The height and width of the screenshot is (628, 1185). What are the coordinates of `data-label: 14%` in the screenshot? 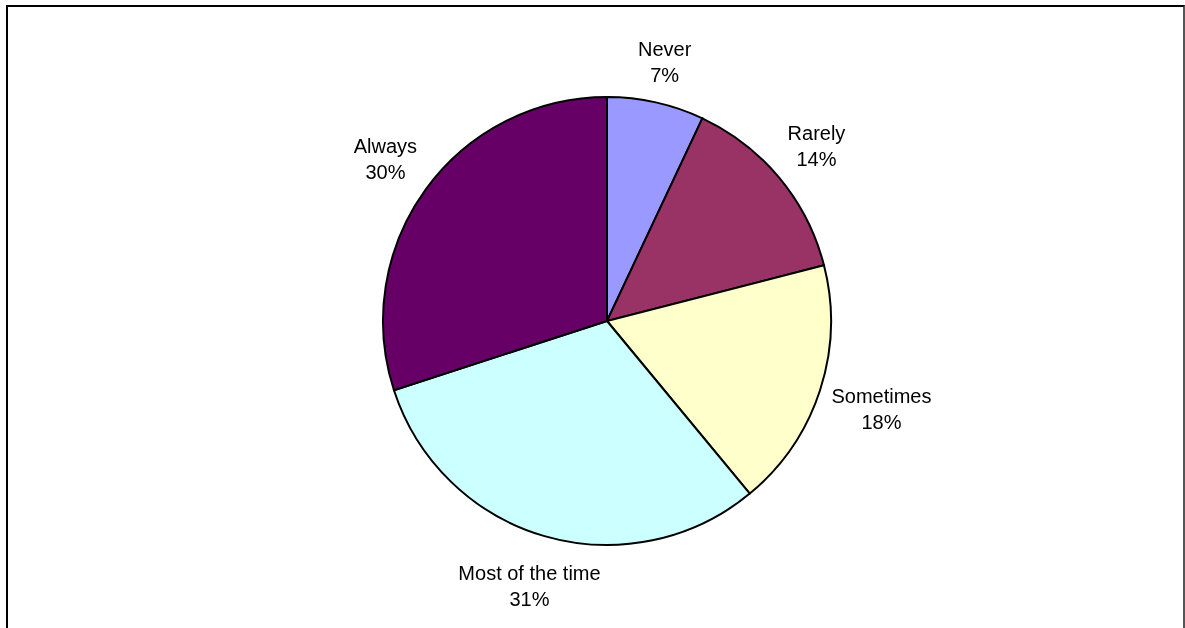 It's located at (816, 159).